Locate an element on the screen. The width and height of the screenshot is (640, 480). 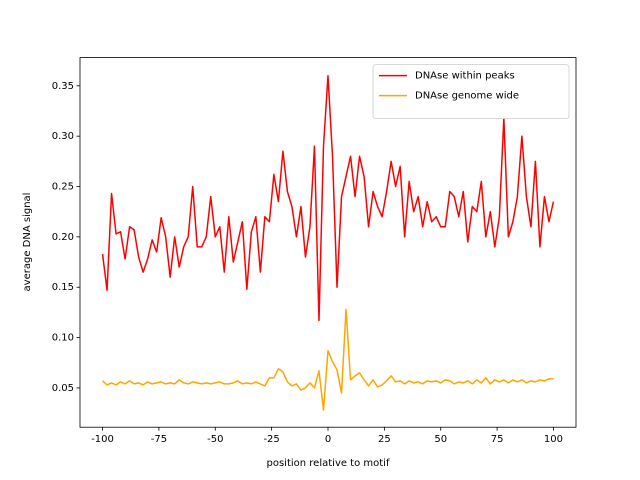
x-tick-label: 75 is located at coordinates (497, 439).